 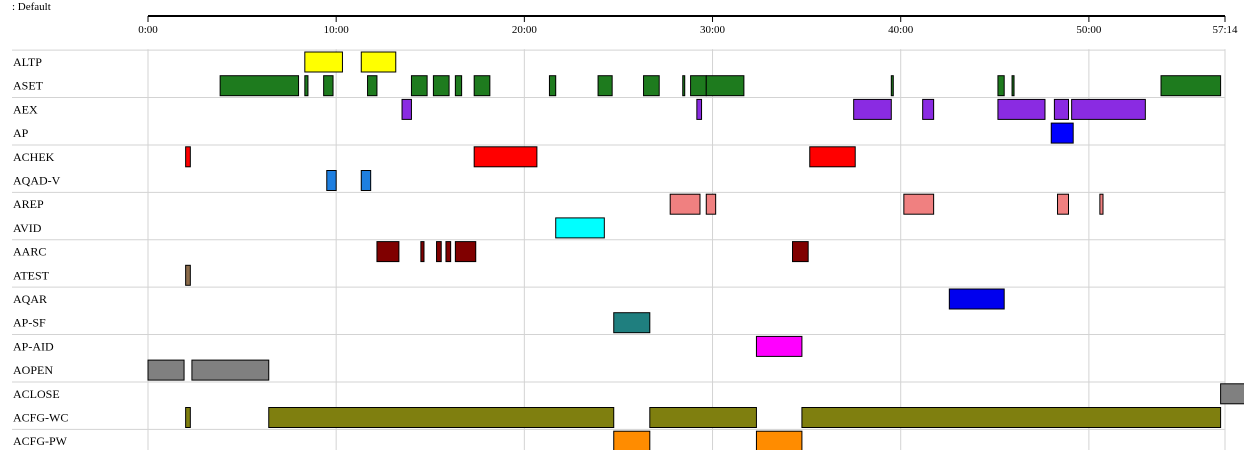 I want to click on row-aarc: AARC, so click(x=411, y=252).